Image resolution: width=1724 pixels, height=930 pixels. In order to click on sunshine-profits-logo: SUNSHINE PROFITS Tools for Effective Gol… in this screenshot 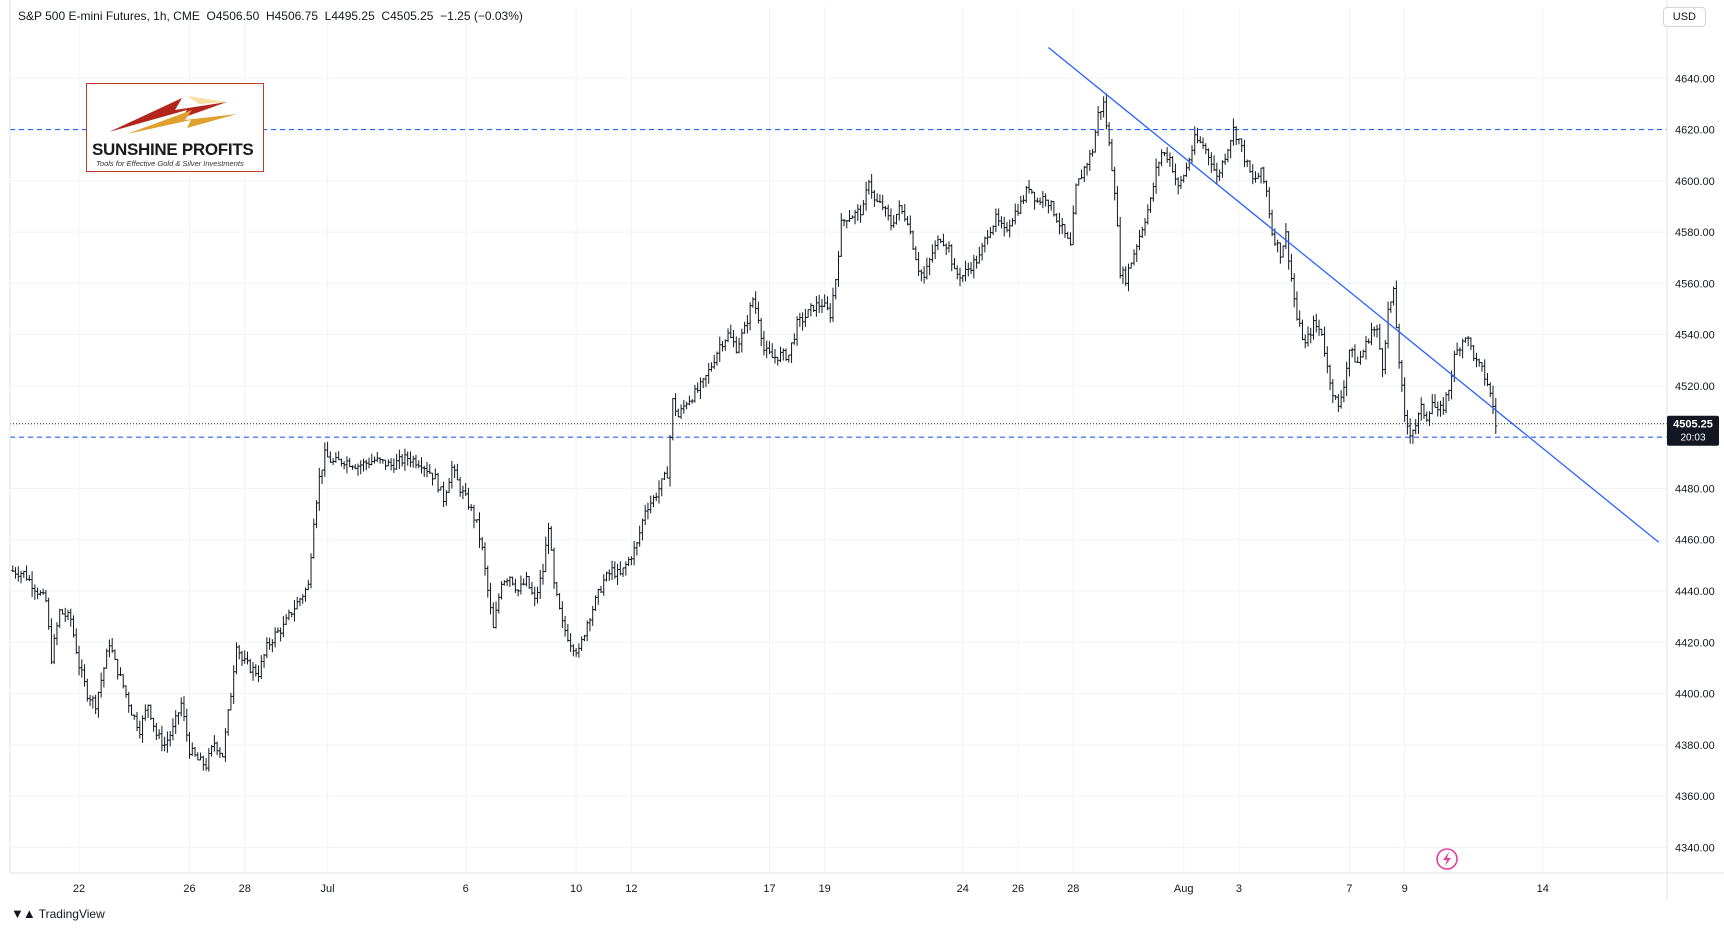, I will do `click(175, 127)`.